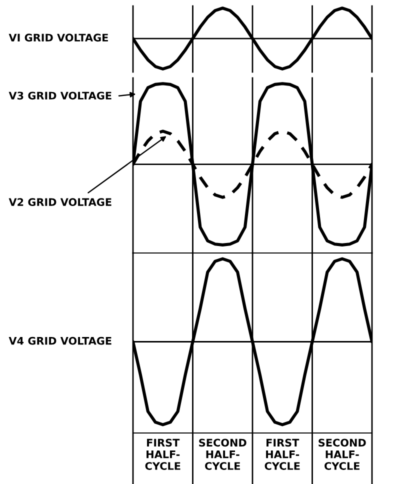 The width and height of the screenshot is (398, 484). What do you see at coordinates (60, 202) in the screenshot?
I see `text: V2 GRID VOLTAGE` at bounding box center [60, 202].